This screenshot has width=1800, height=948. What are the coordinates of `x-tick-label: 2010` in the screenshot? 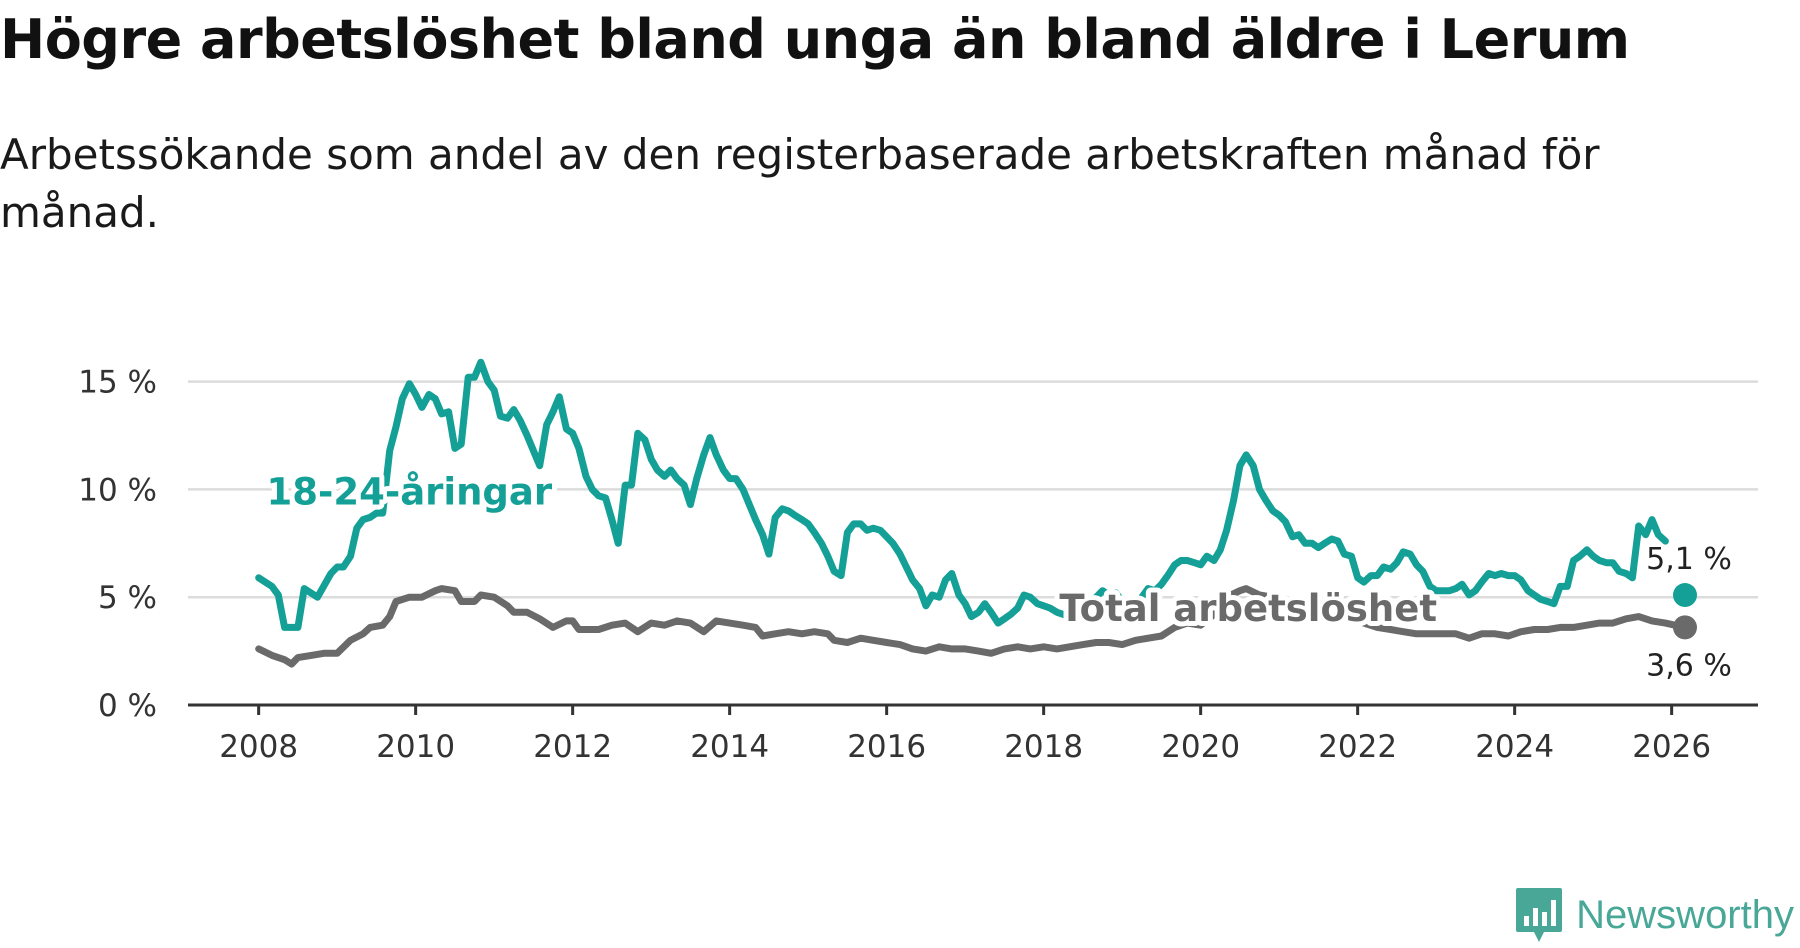 It's located at (415, 747).